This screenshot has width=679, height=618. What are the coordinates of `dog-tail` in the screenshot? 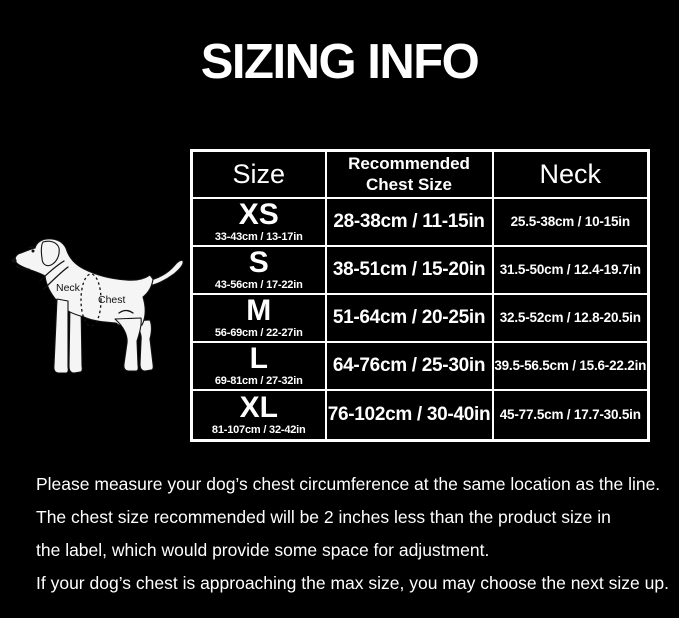 It's located at (164, 273).